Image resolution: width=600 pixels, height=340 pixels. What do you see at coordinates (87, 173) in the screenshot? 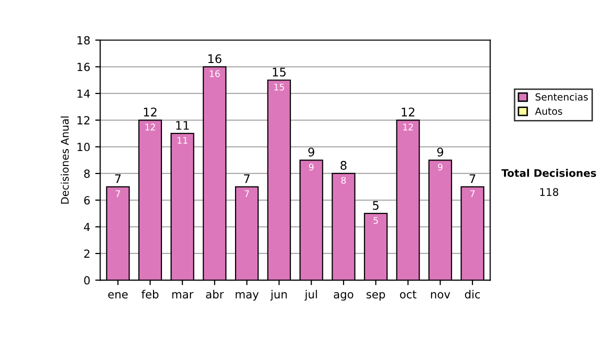
I see `y-tick-label: 8` at bounding box center [87, 173].